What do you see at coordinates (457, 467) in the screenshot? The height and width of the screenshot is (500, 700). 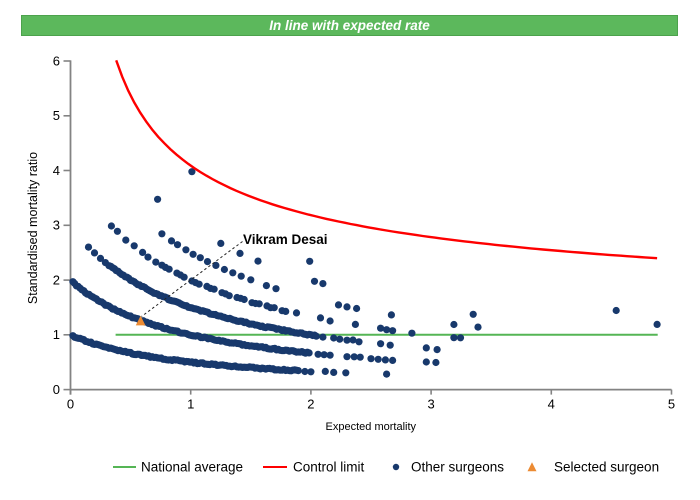 I see `svg-text: Other surgeons` at bounding box center [457, 467].